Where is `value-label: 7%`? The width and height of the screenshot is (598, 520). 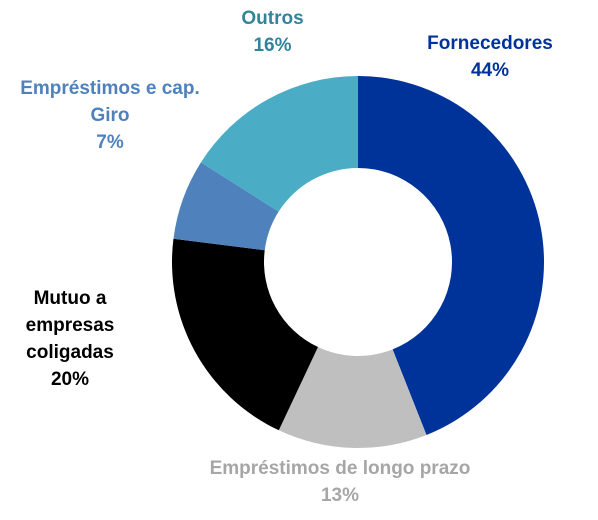 value-label: 7% is located at coordinates (110, 142).